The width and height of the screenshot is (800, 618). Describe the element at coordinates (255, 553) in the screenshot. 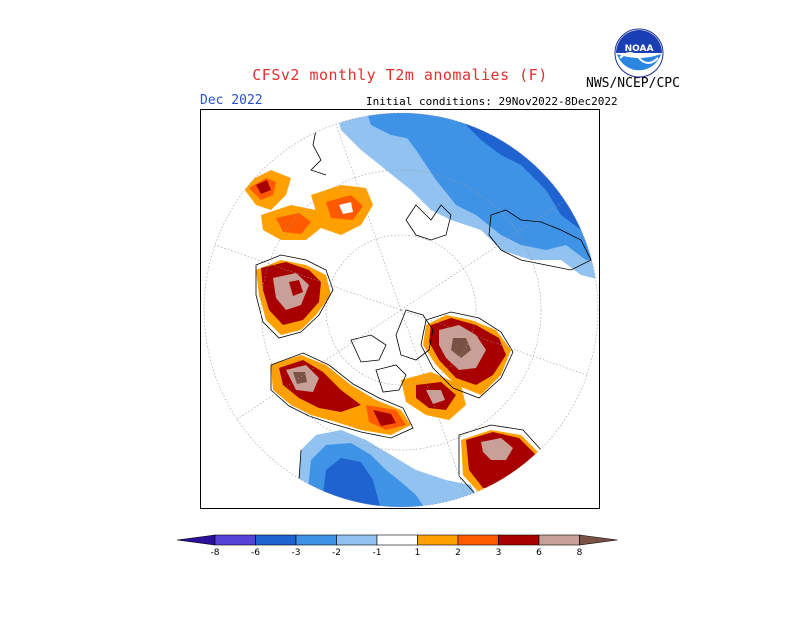

I see `colorbar-tick-label: -6` at that location.